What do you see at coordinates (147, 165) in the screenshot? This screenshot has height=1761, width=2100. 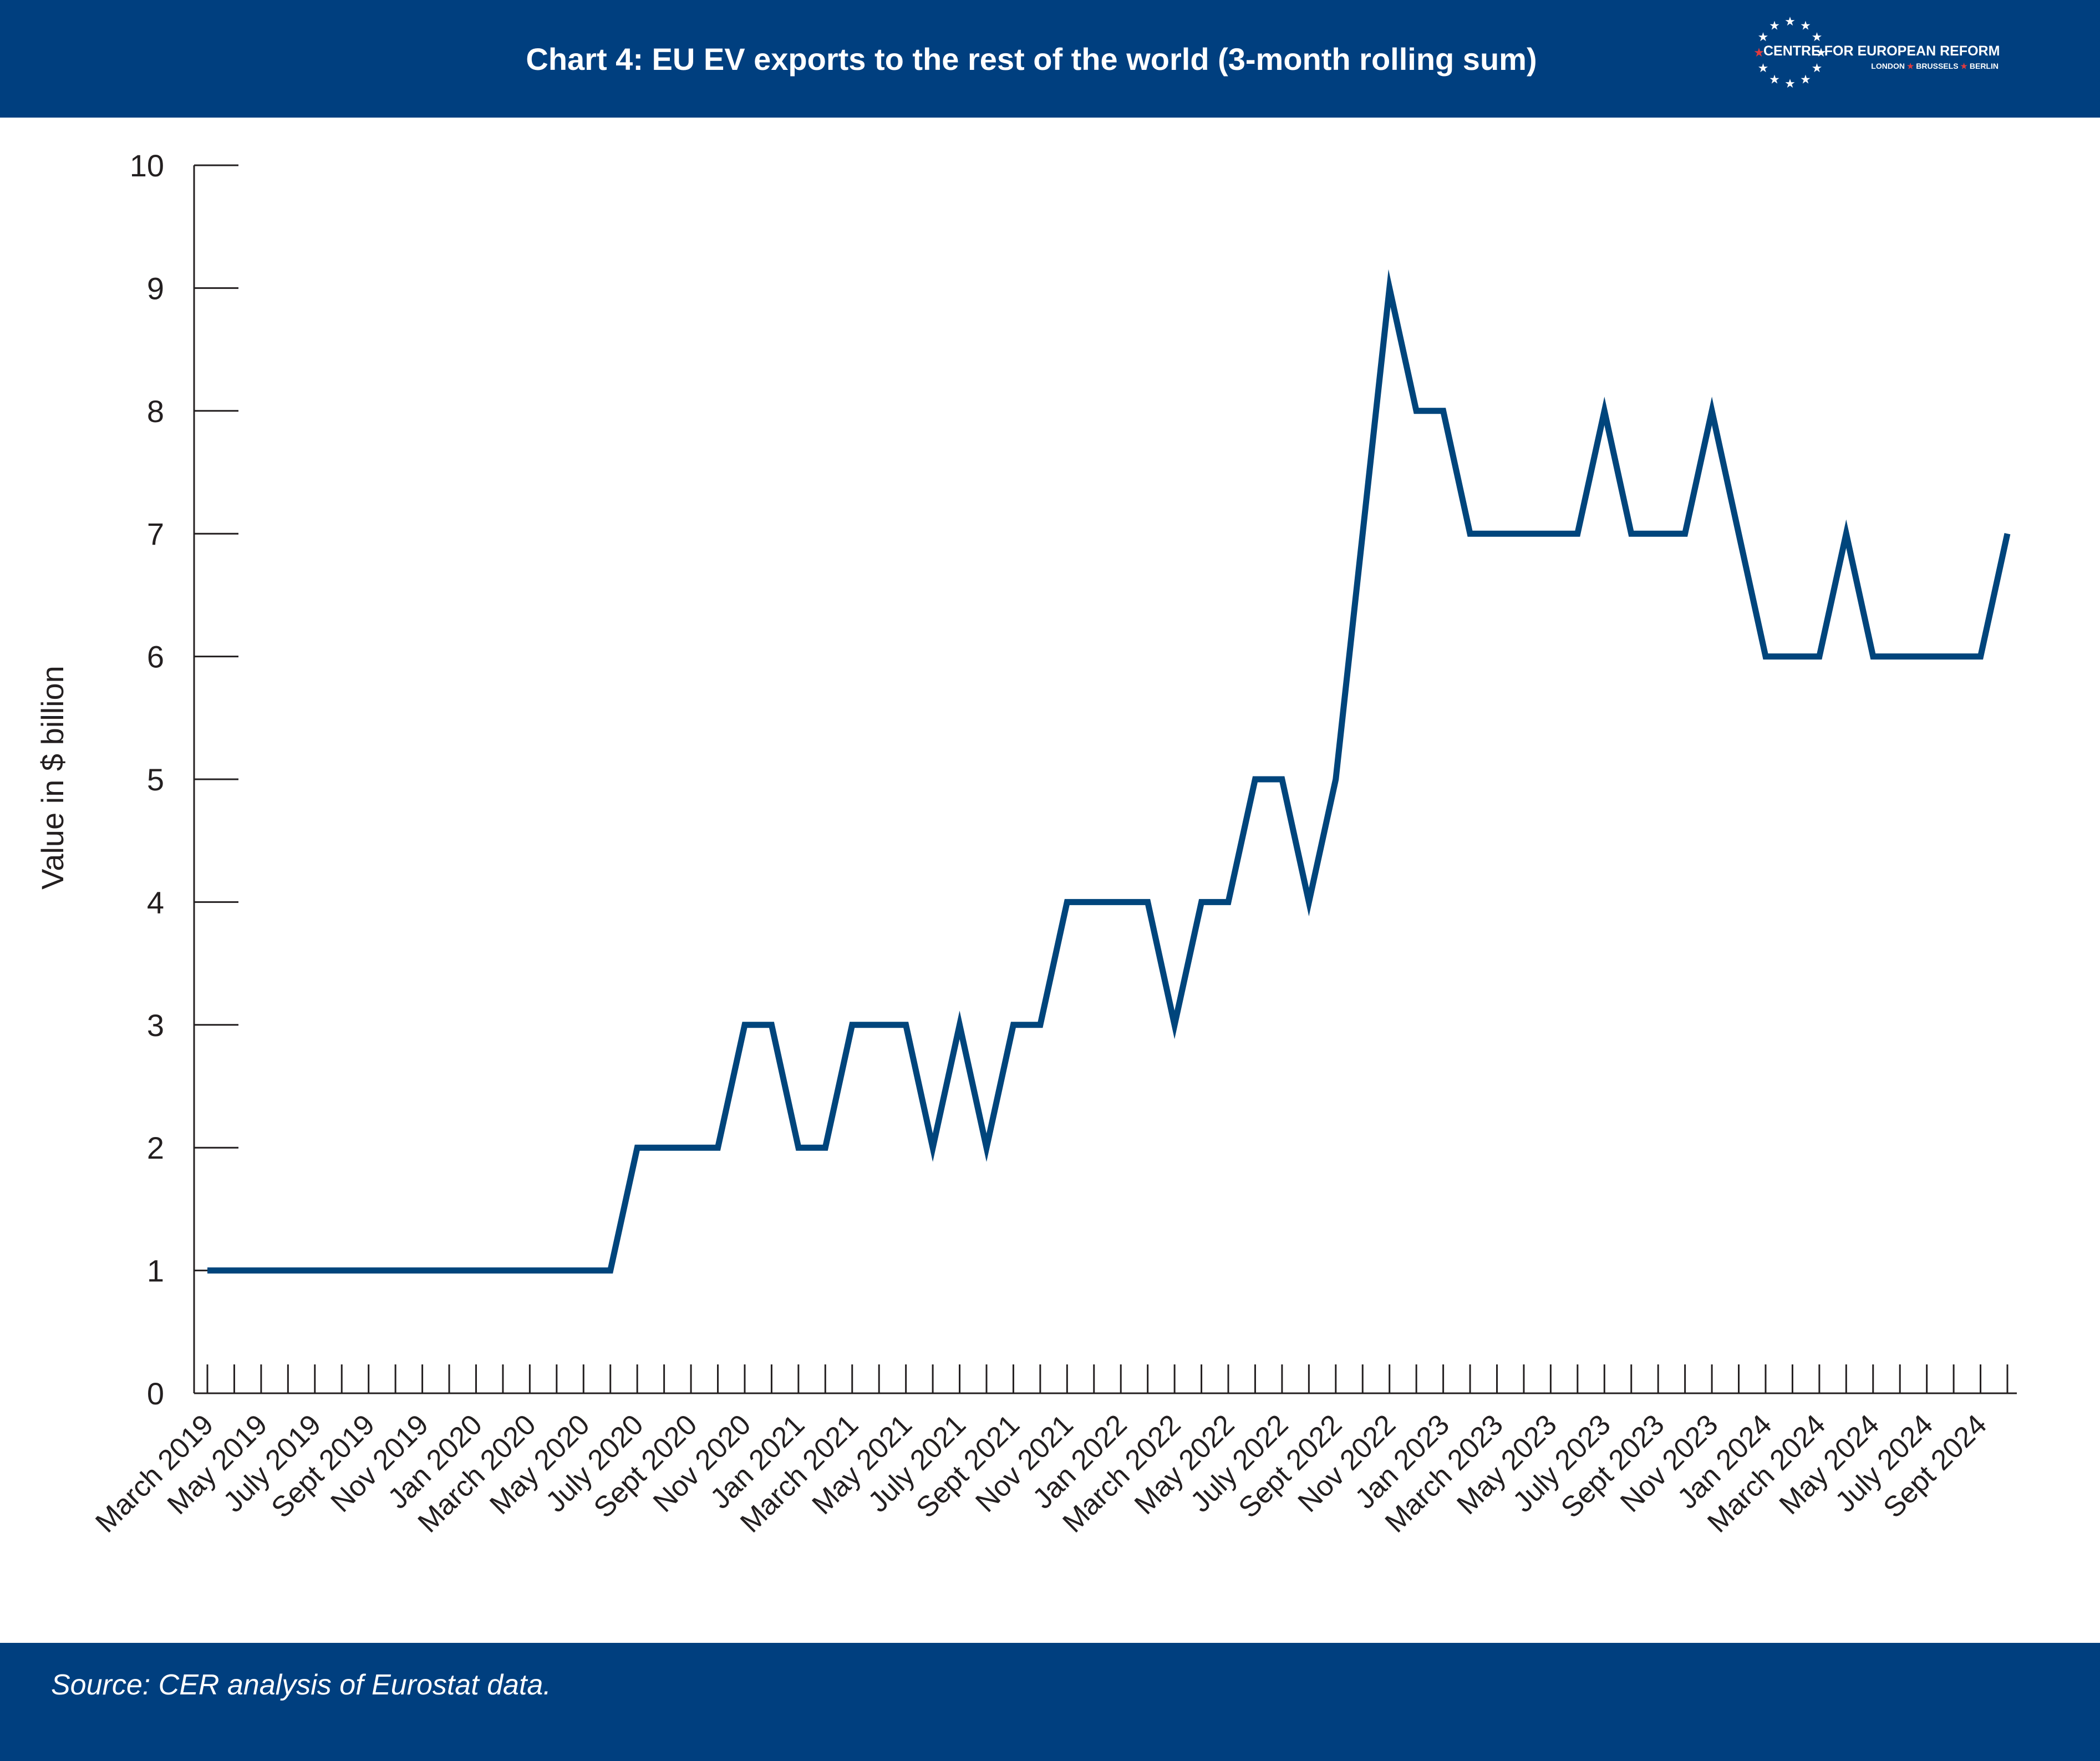 I see `y-tick-label: 10` at bounding box center [147, 165].